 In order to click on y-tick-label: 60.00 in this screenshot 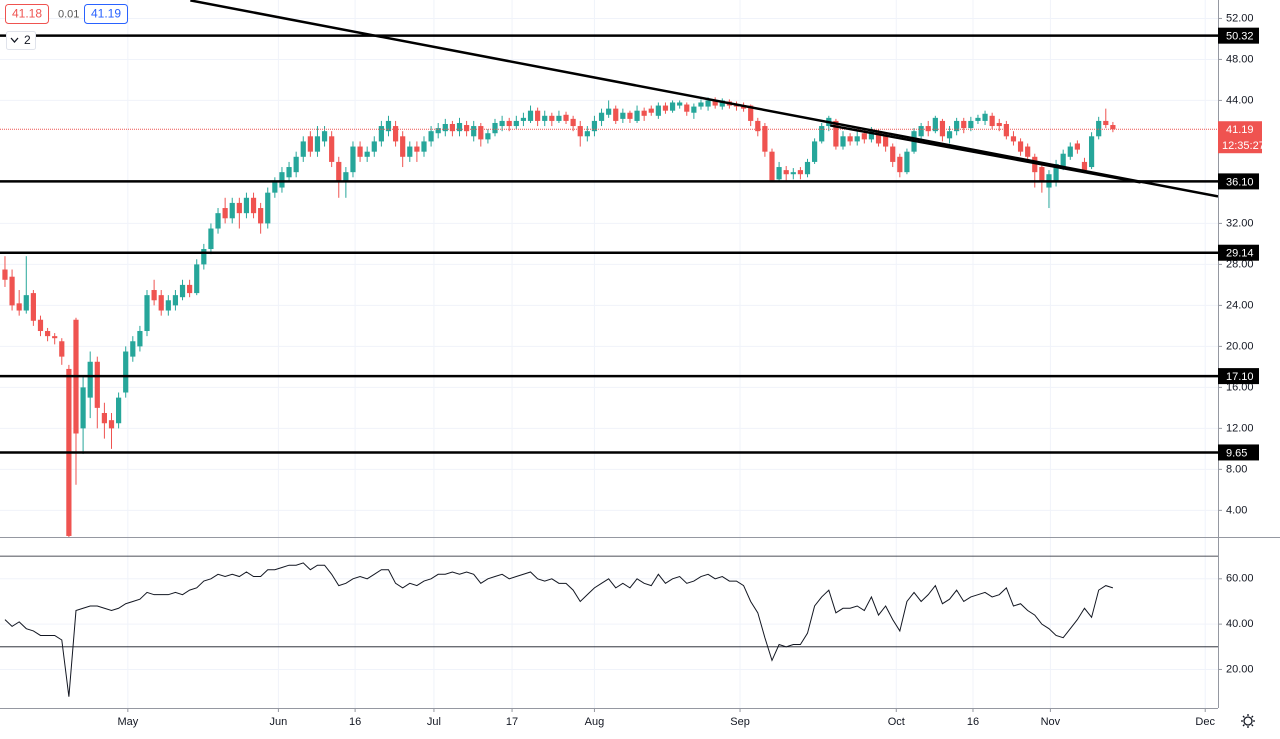, I will do `click(1240, 579)`.